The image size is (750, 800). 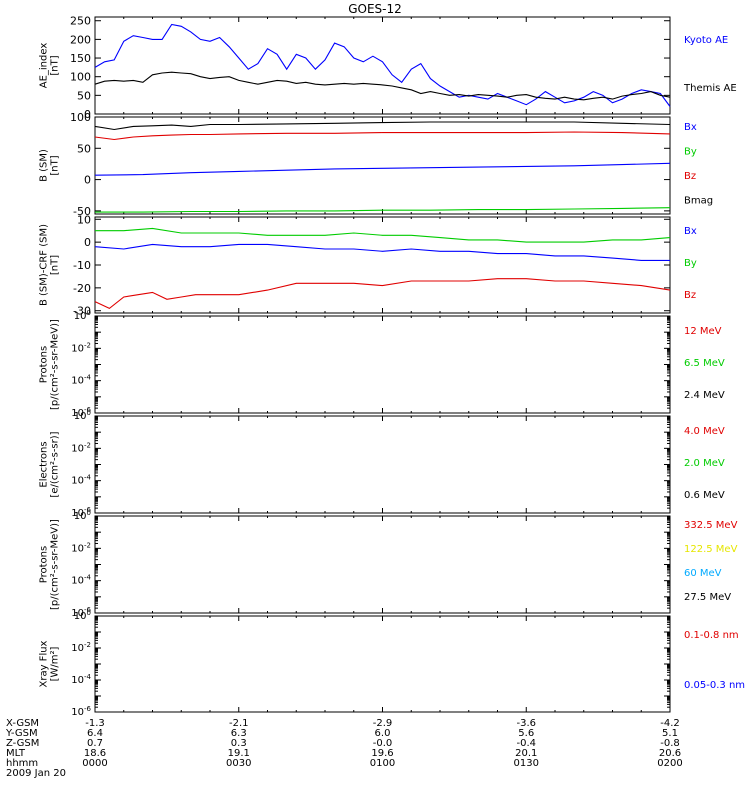 I want to click on legend-label: 0.1-0.8 nm, so click(x=711, y=635).